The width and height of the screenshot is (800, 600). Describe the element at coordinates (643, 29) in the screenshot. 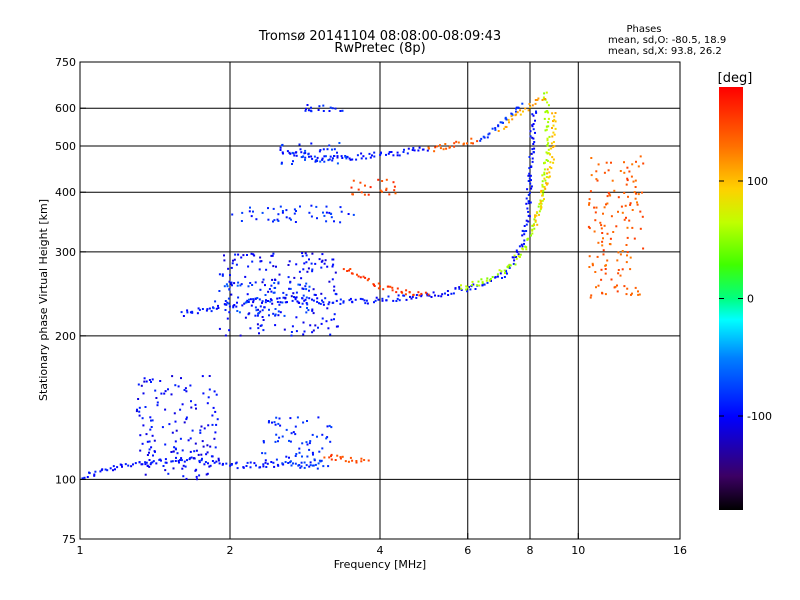

I see `phase-stats-title: Phases` at that location.